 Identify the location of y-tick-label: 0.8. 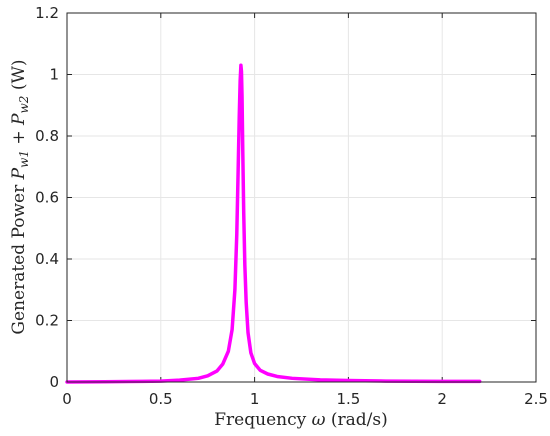
(47, 136).